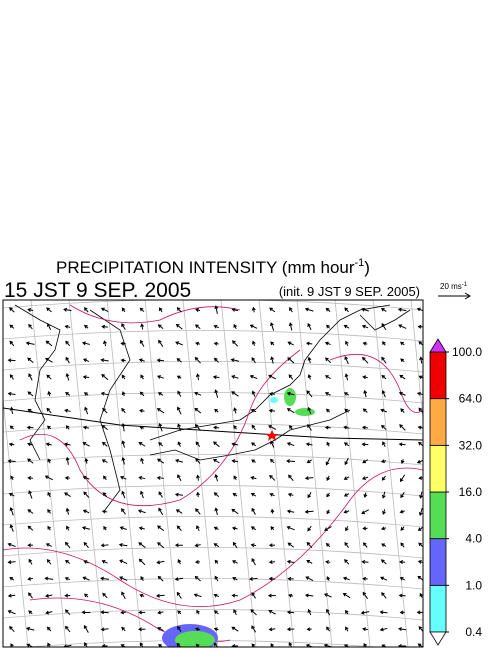 The width and height of the screenshot is (500, 650). I want to click on colorbar-label: 4.0, so click(473, 539).